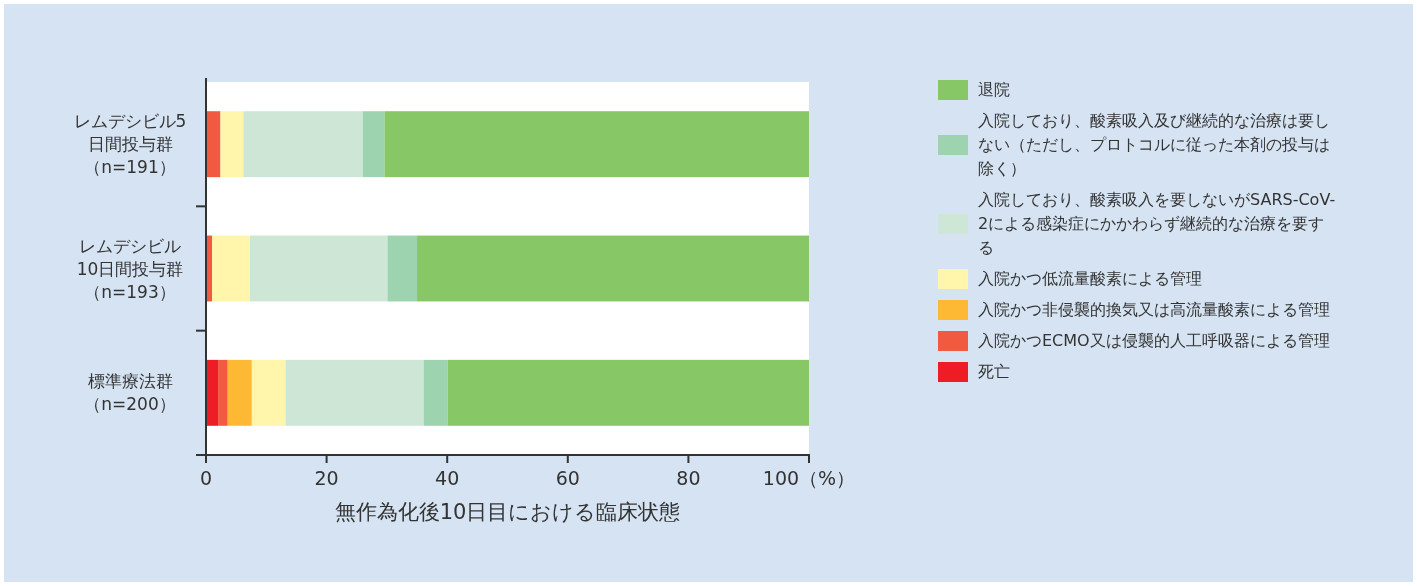 This screenshot has width=1417, height=586. What do you see at coordinates (1154, 310) in the screenshot?
I see `legend-label: 入院かつ非侵襲的換気又は高流量酸素による管理` at bounding box center [1154, 310].